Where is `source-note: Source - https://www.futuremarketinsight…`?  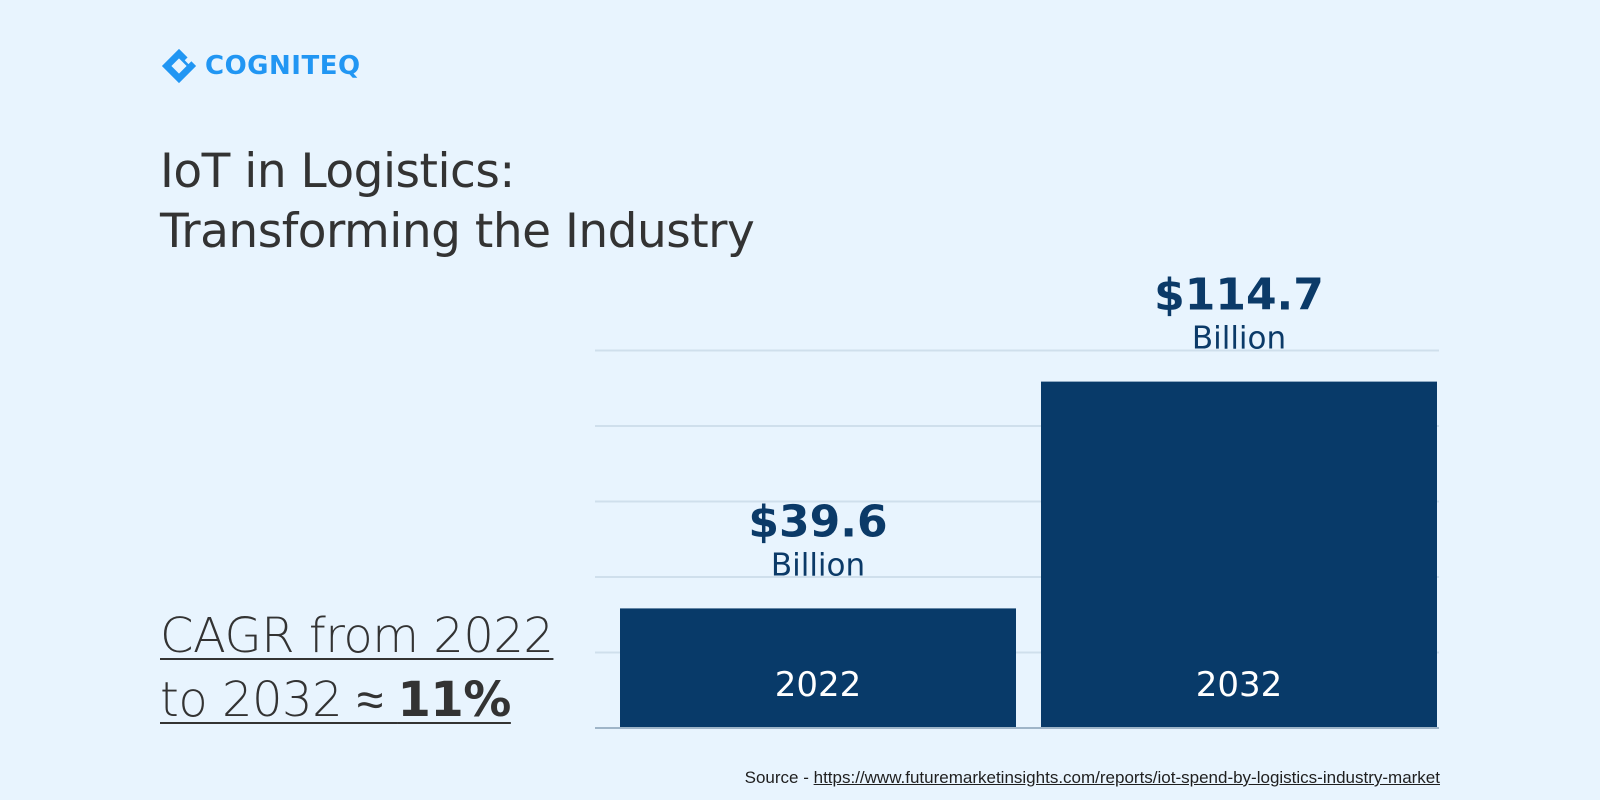 source-note: Source - https://www.futuremarketinsight… is located at coordinates (1092, 778).